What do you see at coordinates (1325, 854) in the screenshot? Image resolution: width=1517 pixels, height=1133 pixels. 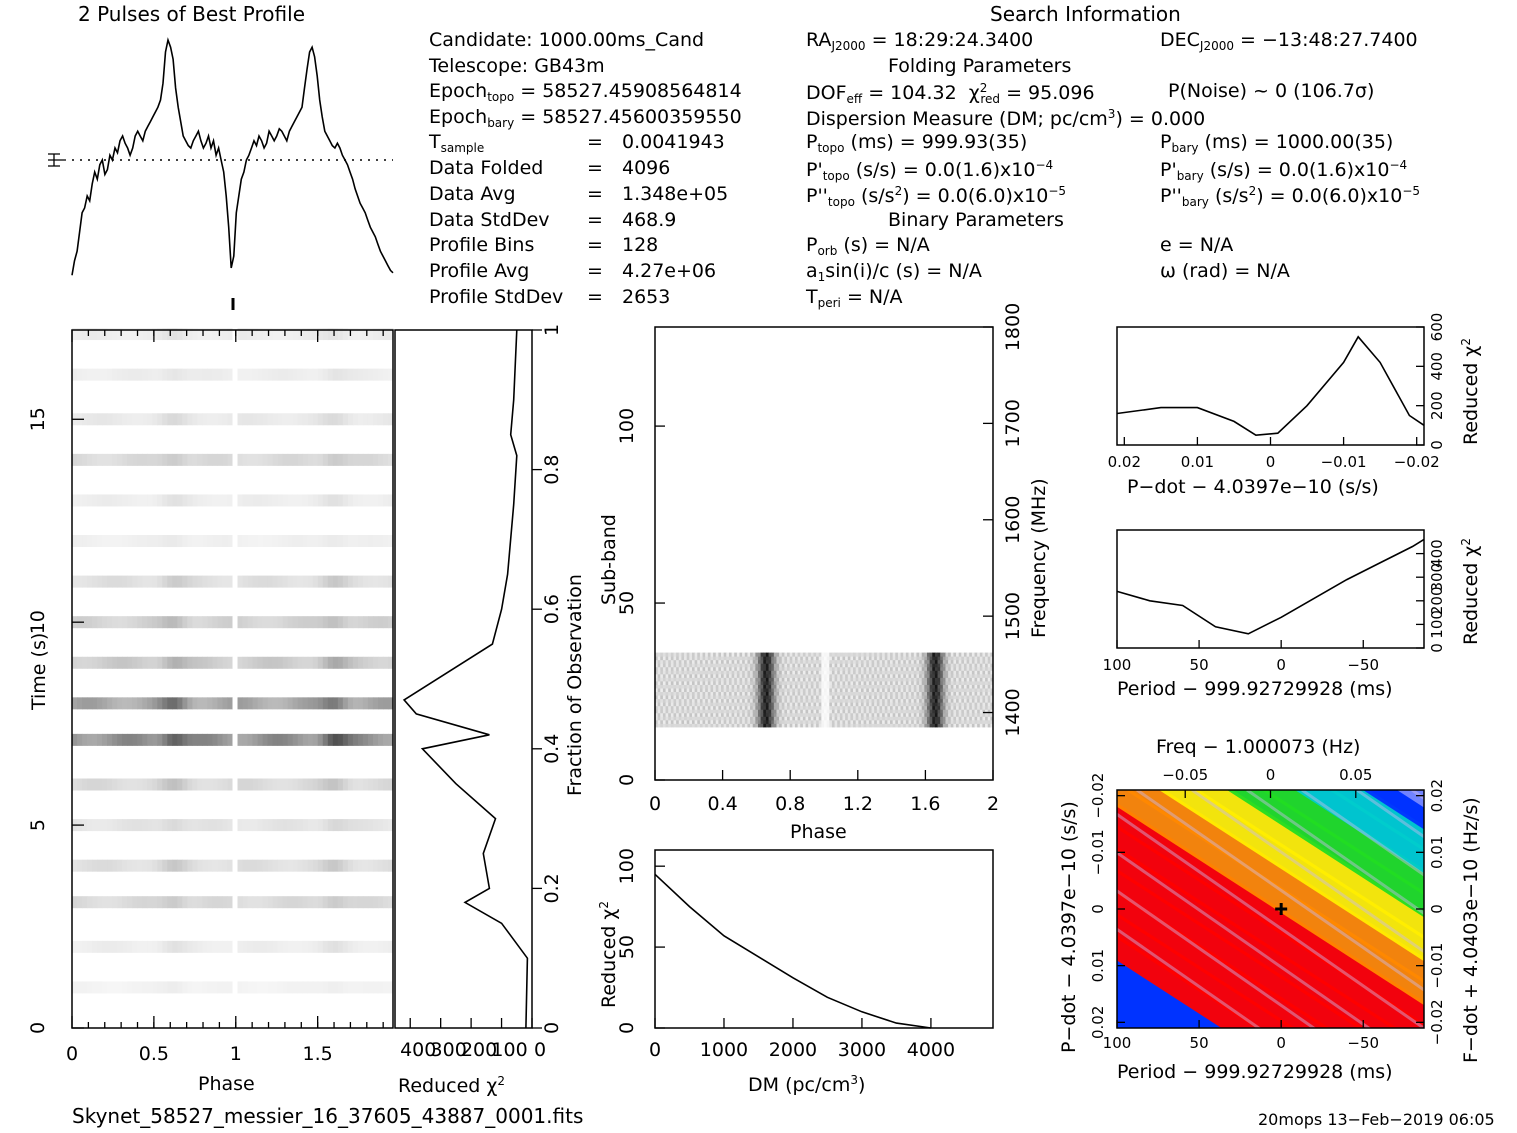 I see `colormap-band` at bounding box center [1325, 854].